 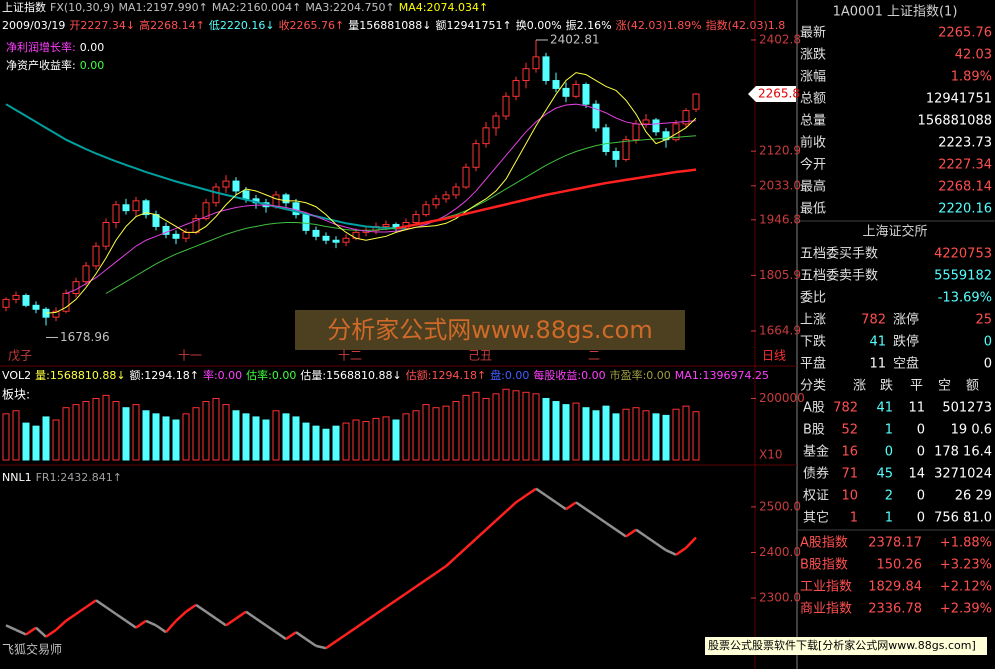 What do you see at coordinates (242, 25) in the screenshot?
I see `header-item: 低2220.16↓` at bounding box center [242, 25].